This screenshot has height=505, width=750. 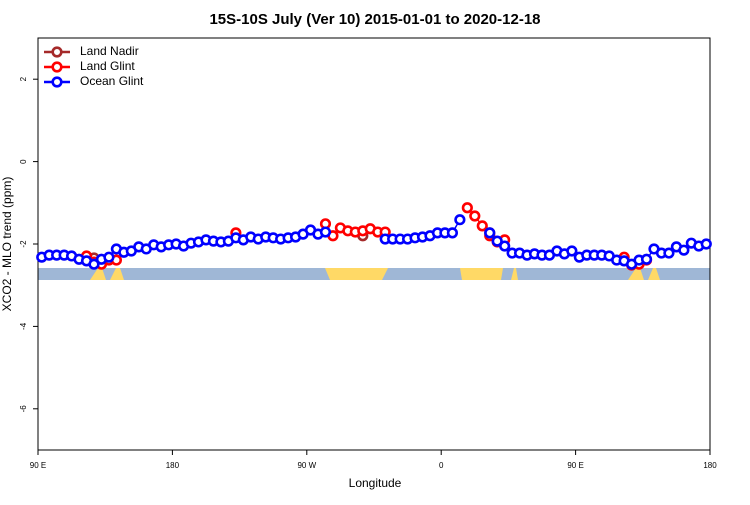 I want to click on legend-label: Land Nadir, so click(x=109, y=51).